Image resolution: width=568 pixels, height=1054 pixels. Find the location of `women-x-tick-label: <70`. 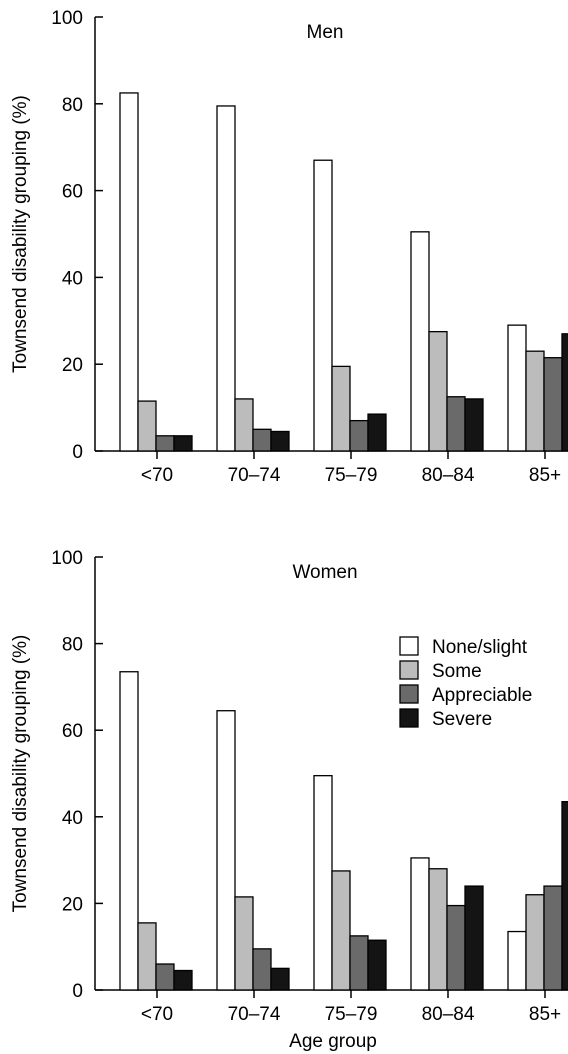

women-x-tick-label: <70 is located at coordinates (157, 1014).